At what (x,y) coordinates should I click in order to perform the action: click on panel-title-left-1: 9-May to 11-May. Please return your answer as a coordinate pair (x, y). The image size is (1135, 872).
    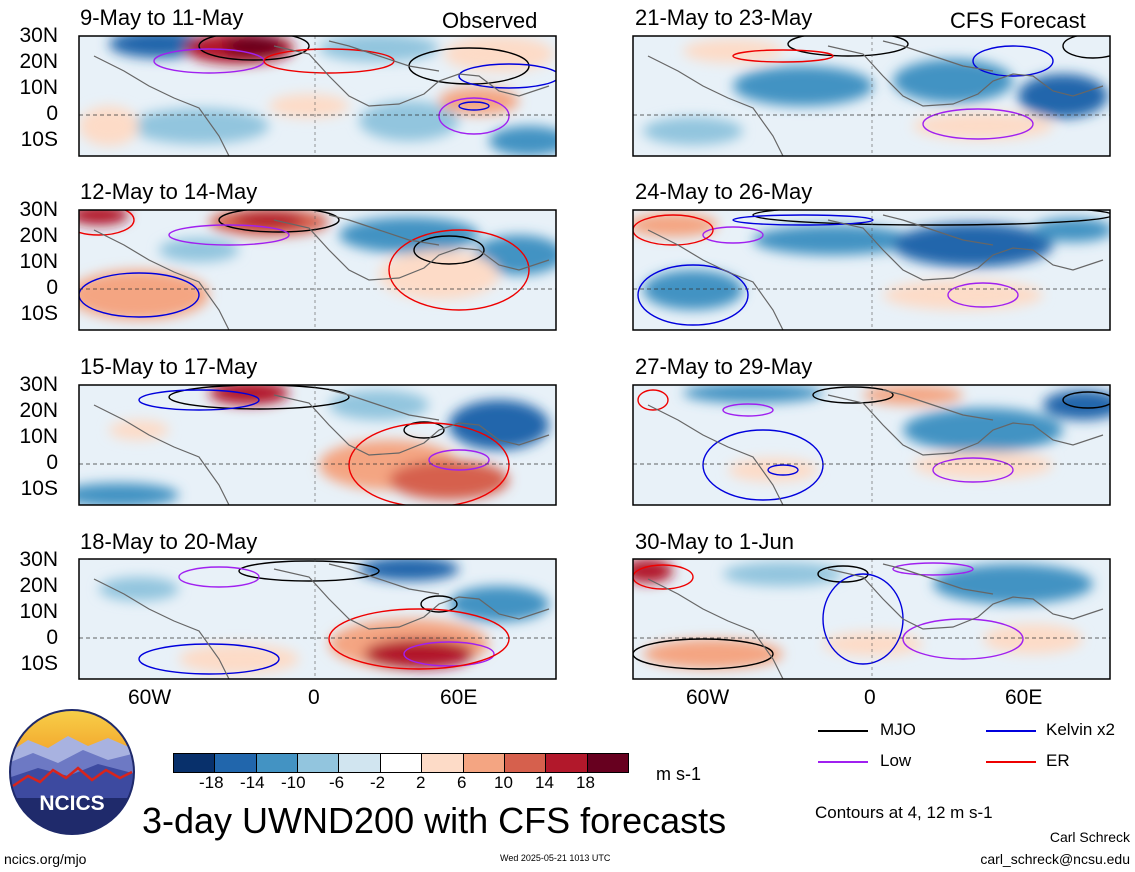
    Looking at the image, I should click on (162, 17).